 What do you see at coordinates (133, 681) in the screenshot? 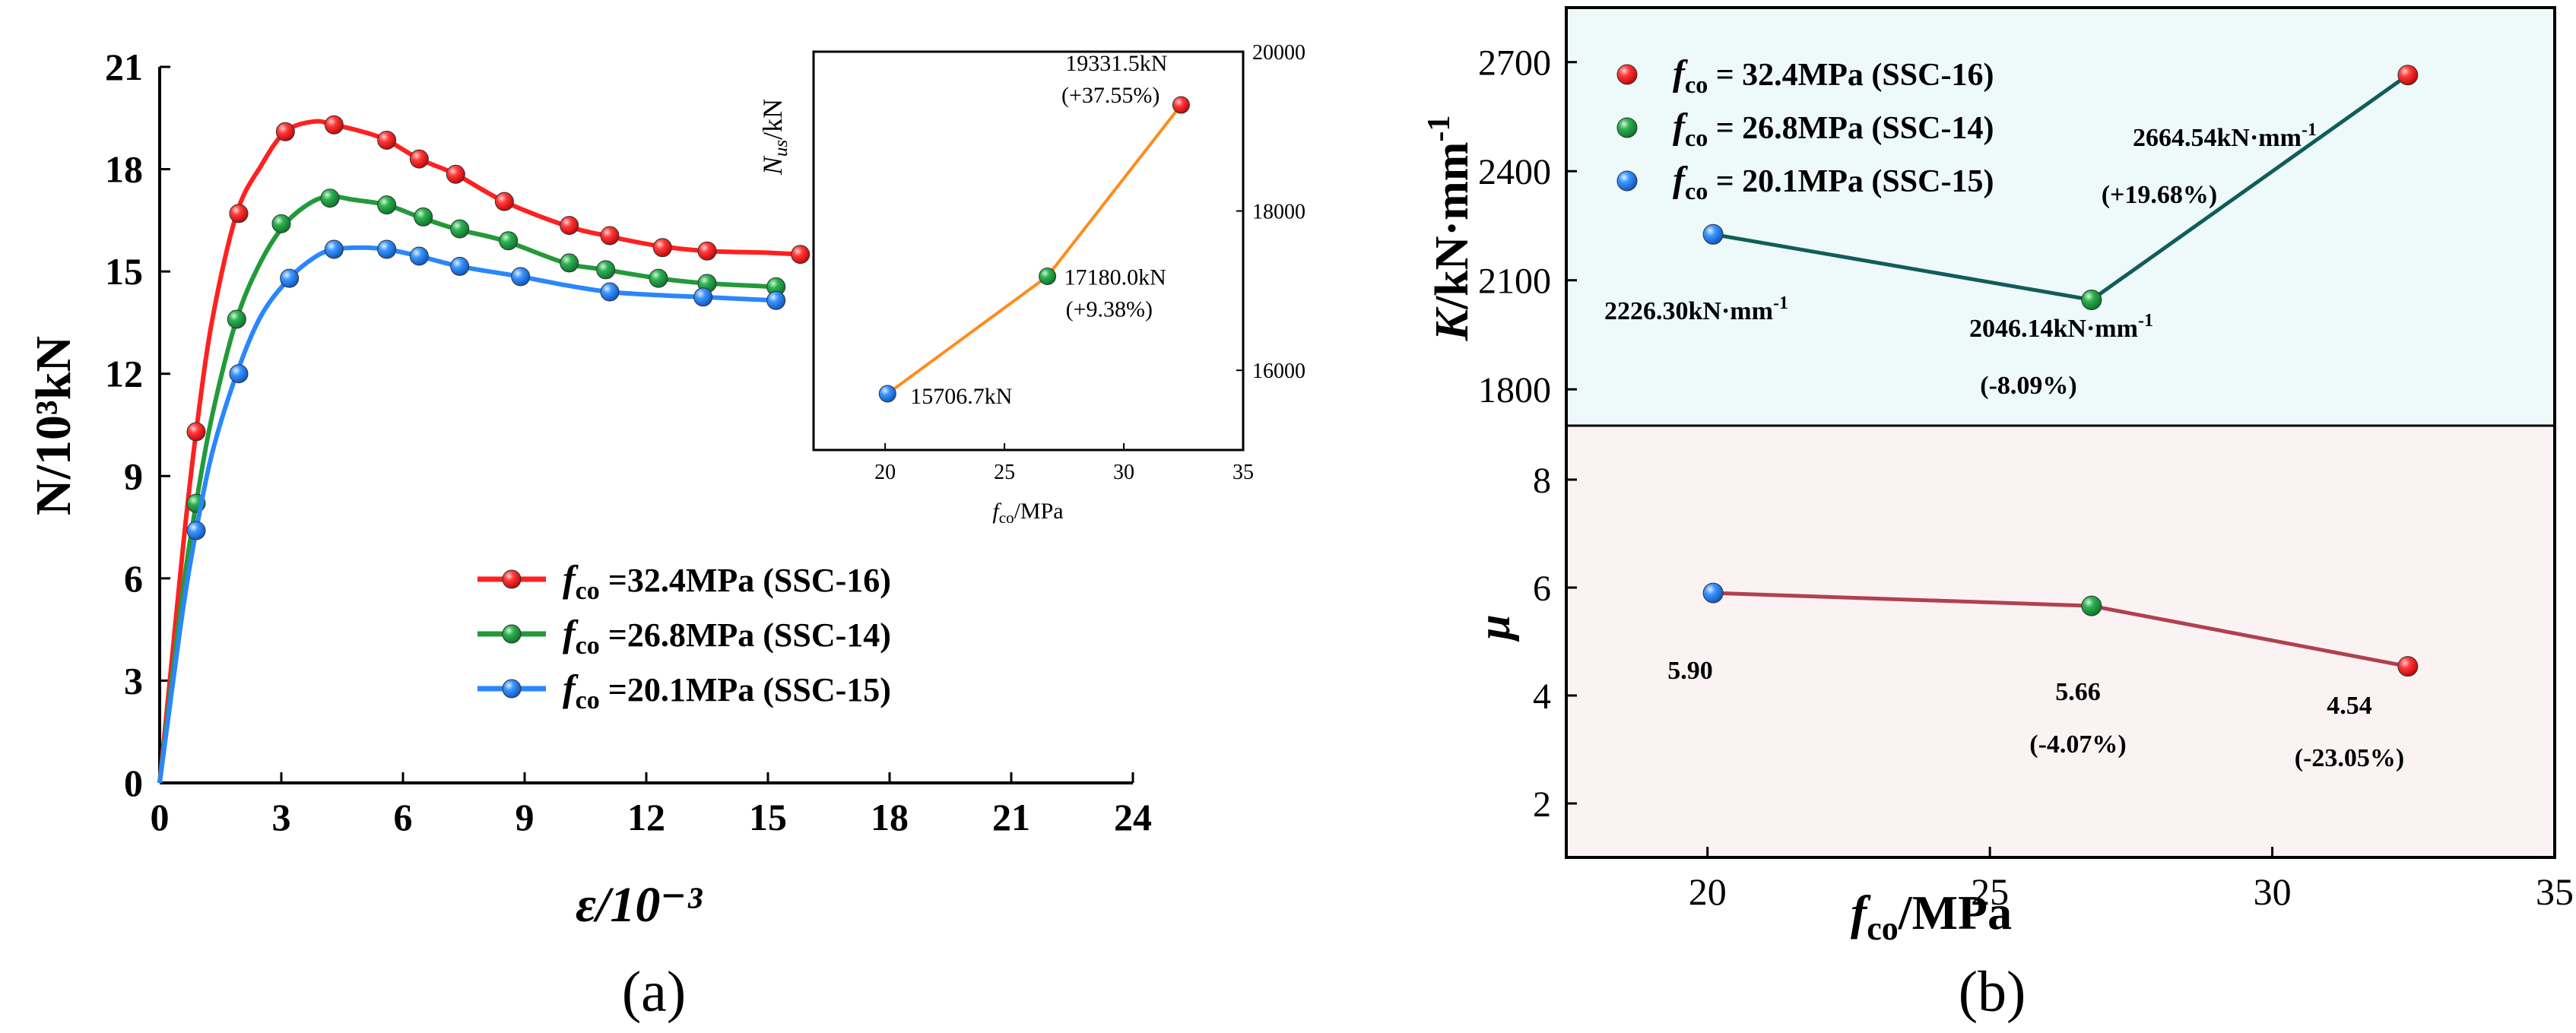
I see `y-tick-label: 3` at bounding box center [133, 681].